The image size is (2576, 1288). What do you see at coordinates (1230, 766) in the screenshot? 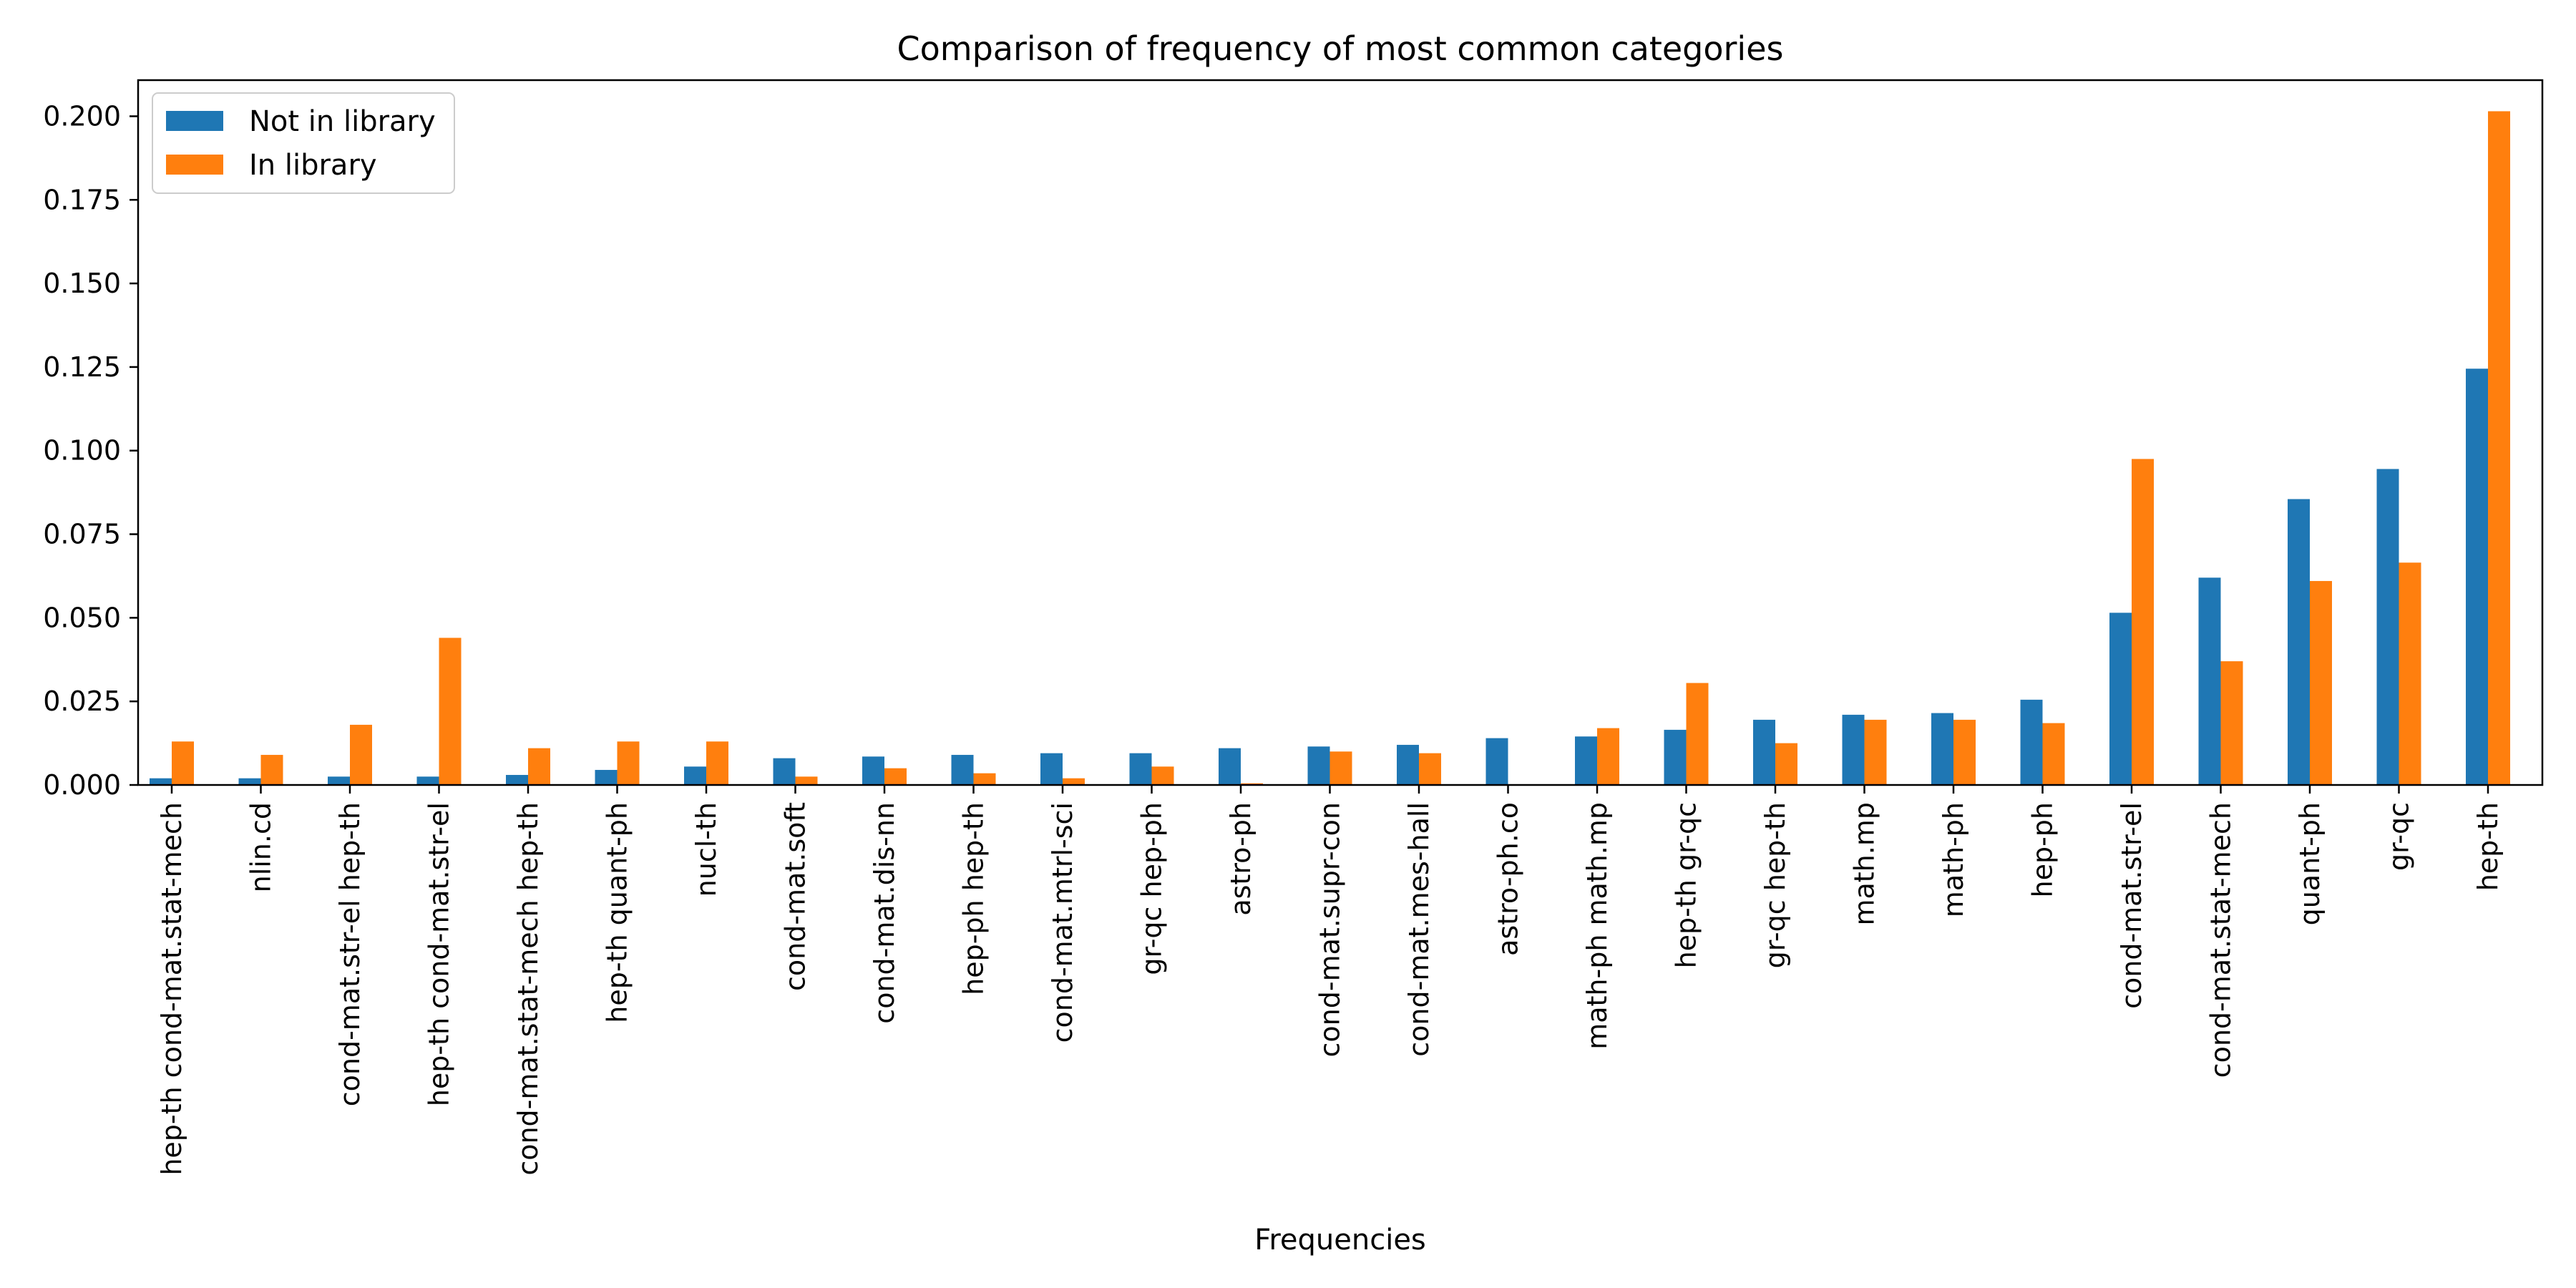
I see `bar-not-in-library-astro-ph` at bounding box center [1230, 766].